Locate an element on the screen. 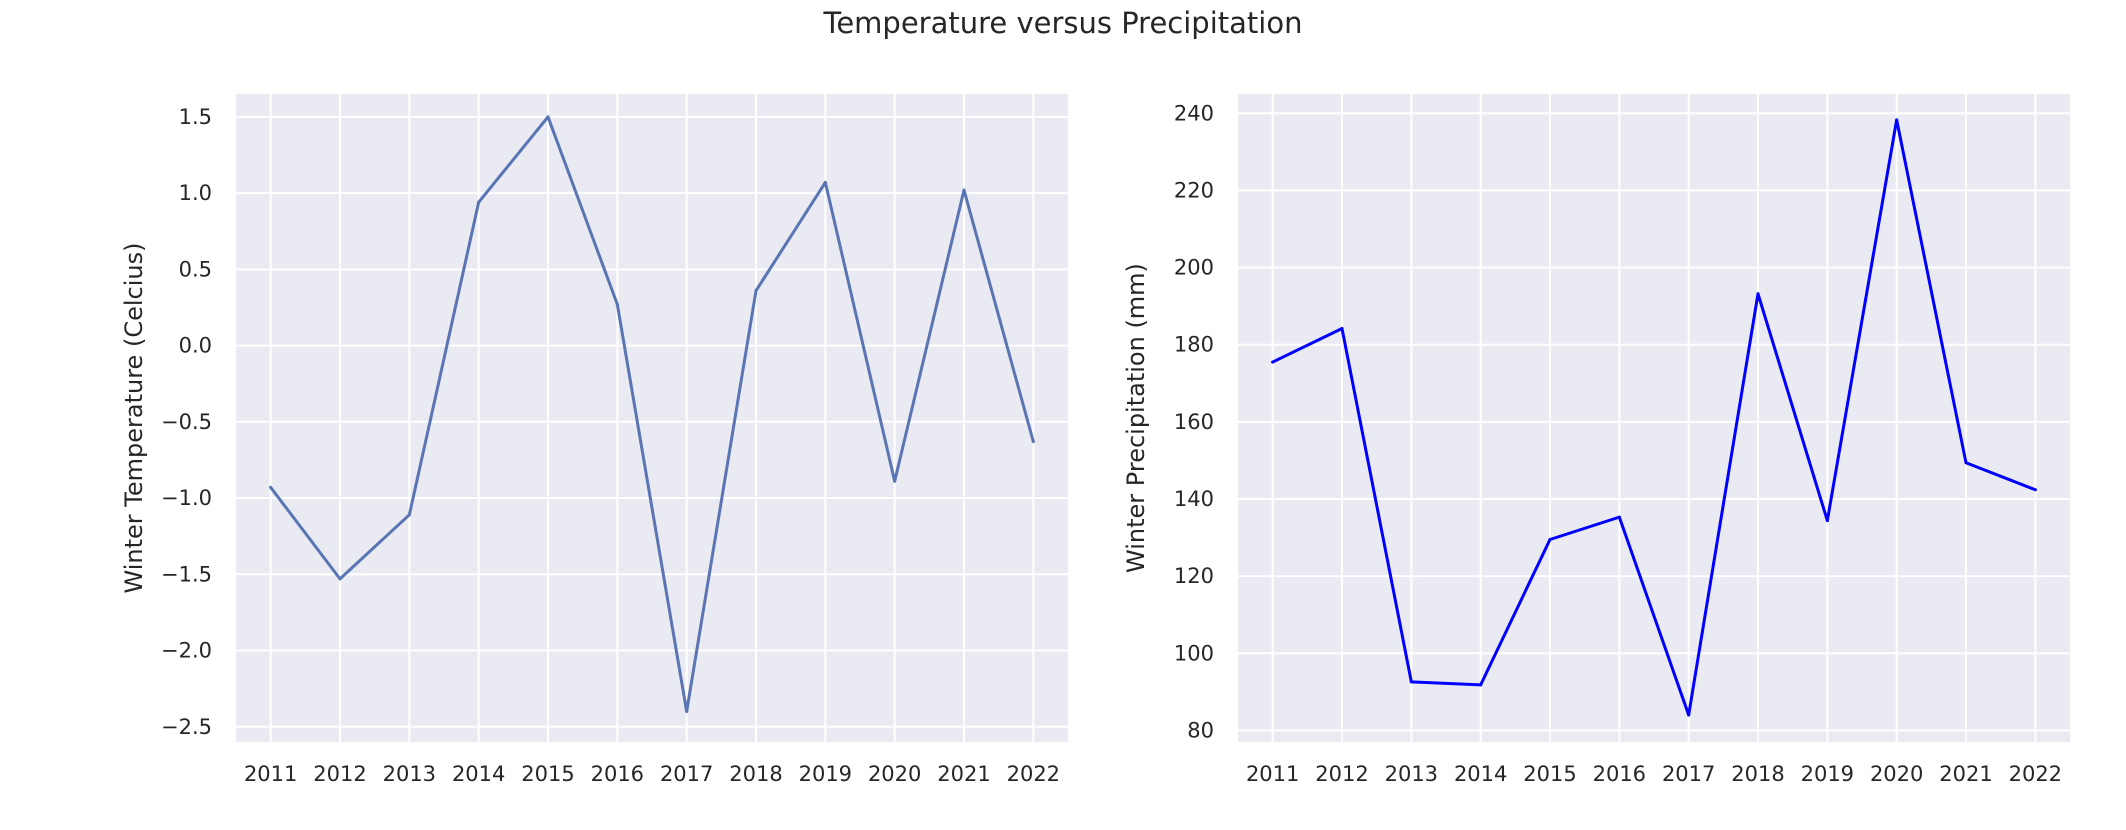 The width and height of the screenshot is (2126, 830). y-tick-label: 140 is located at coordinates (1194, 499).